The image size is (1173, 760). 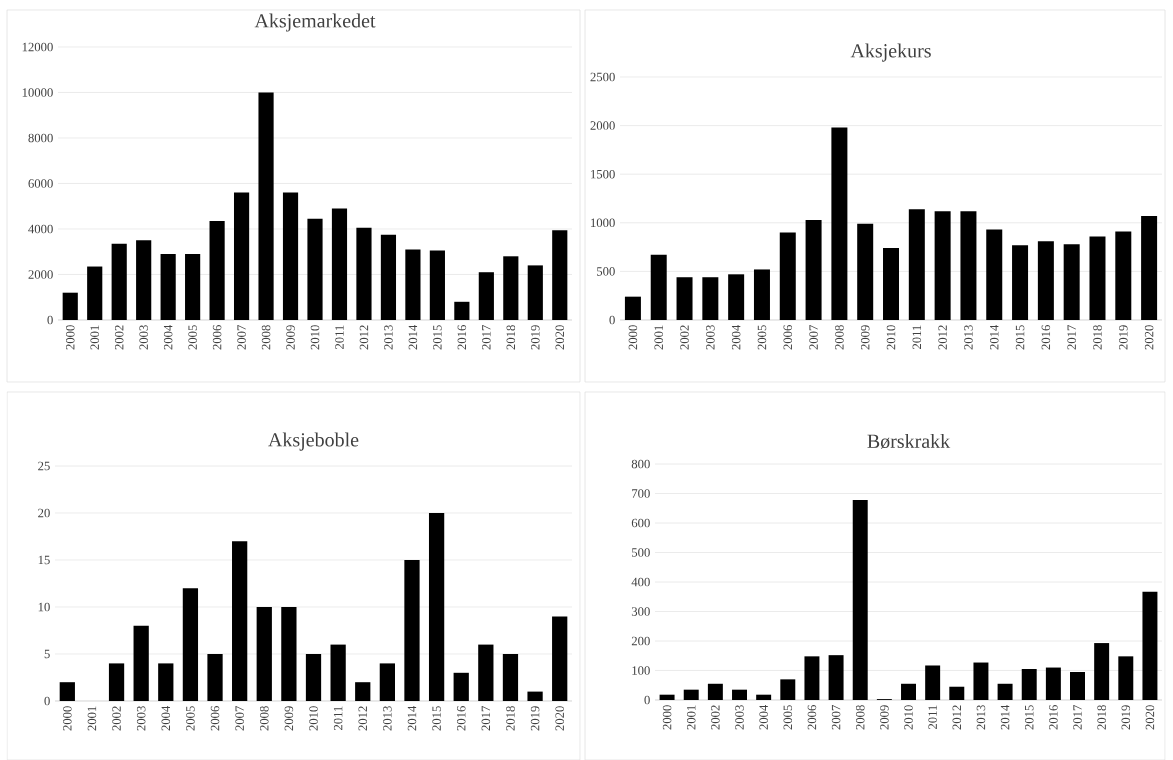 I want to click on y-tick-label: 4000, so click(x=40, y=229).